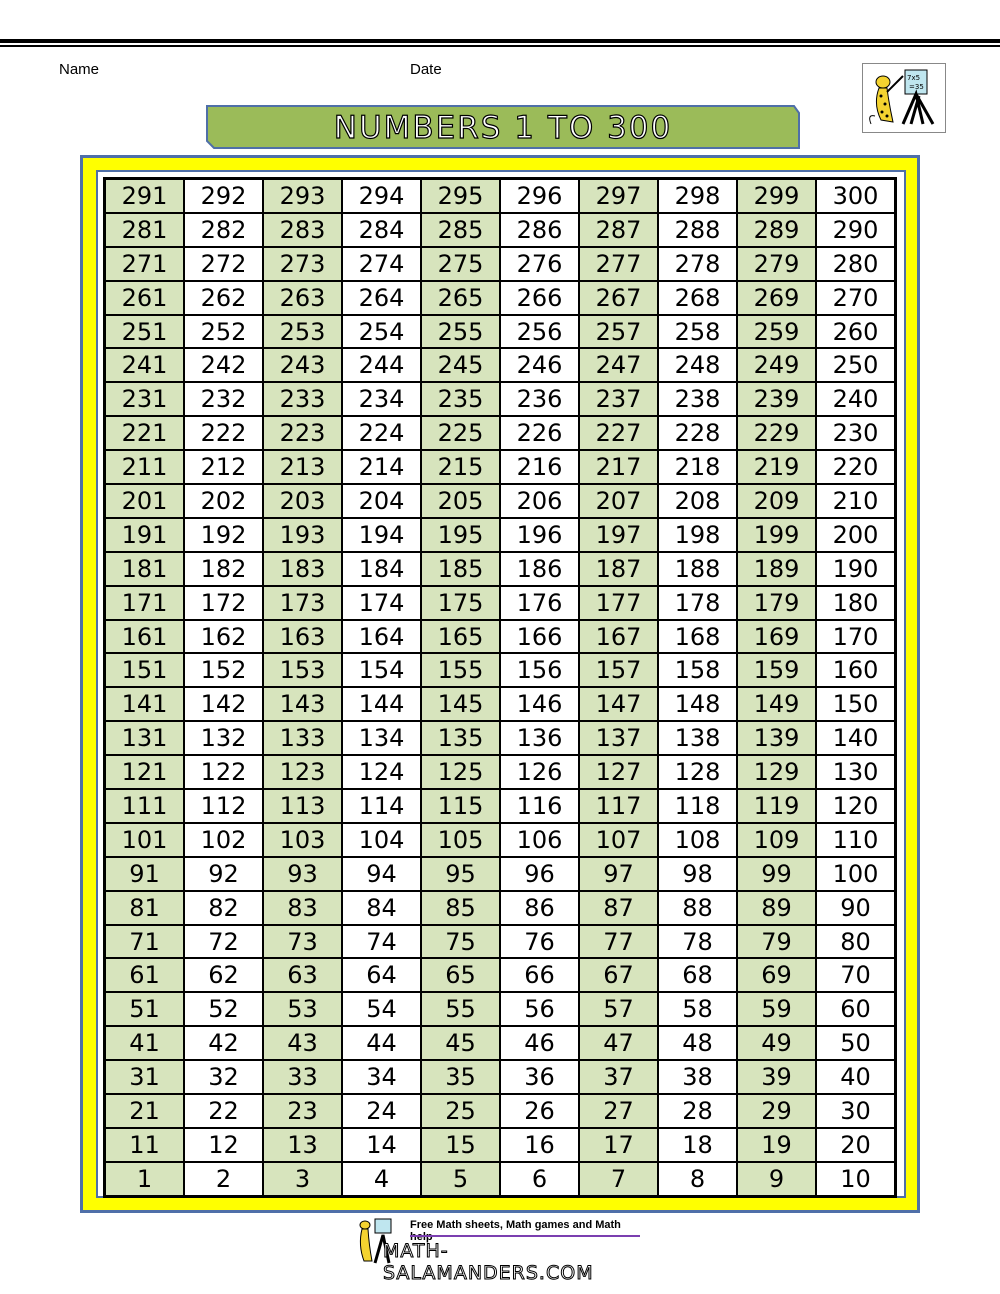  What do you see at coordinates (302, 1179) in the screenshot?
I see `number-cell: 3` at bounding box center [302, 1179].